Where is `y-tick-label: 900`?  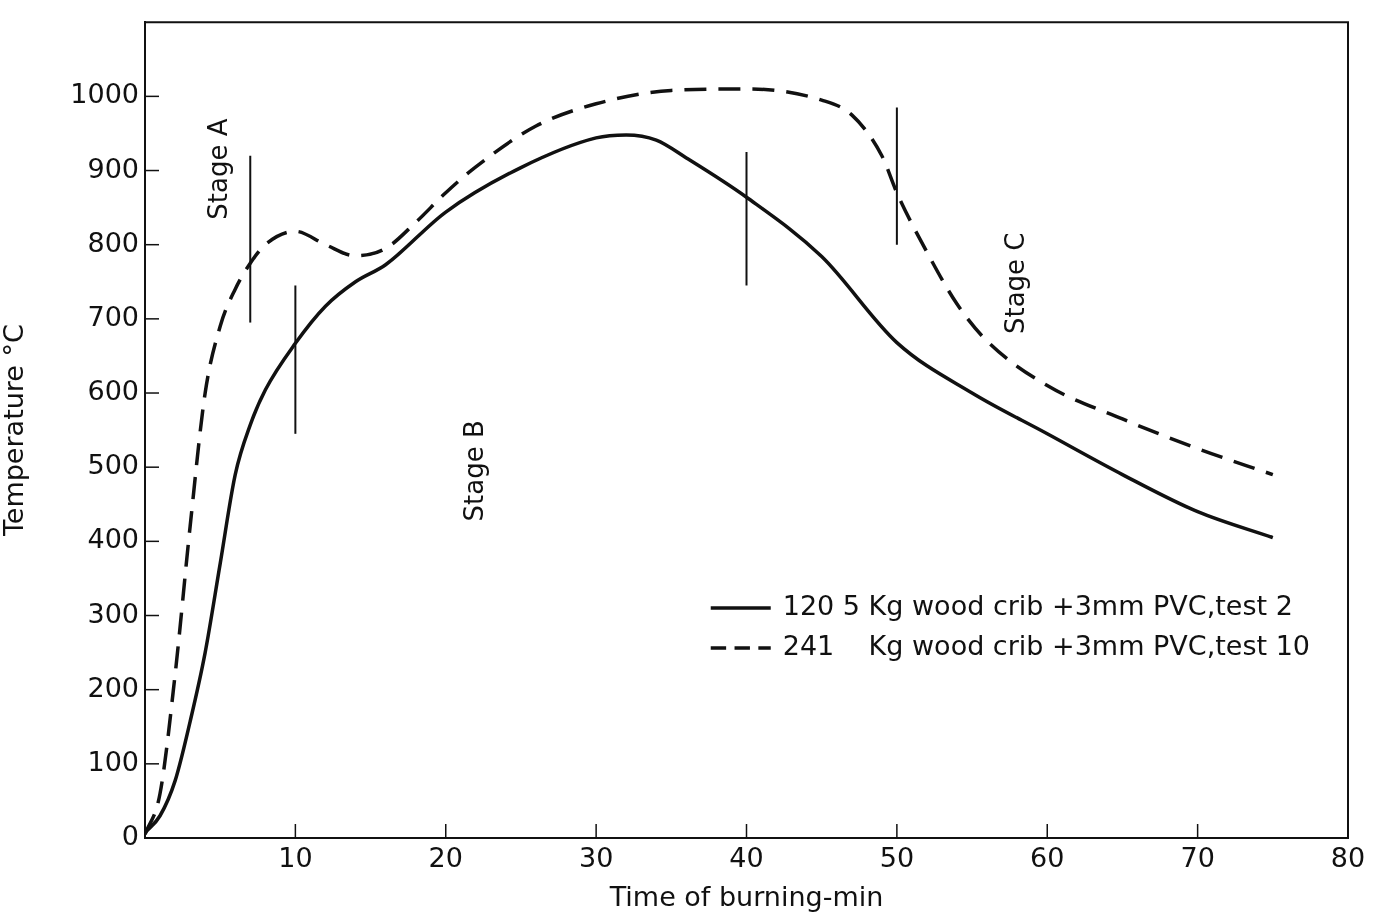
y-tick-label: 900 is located at coordinates (113, 168).